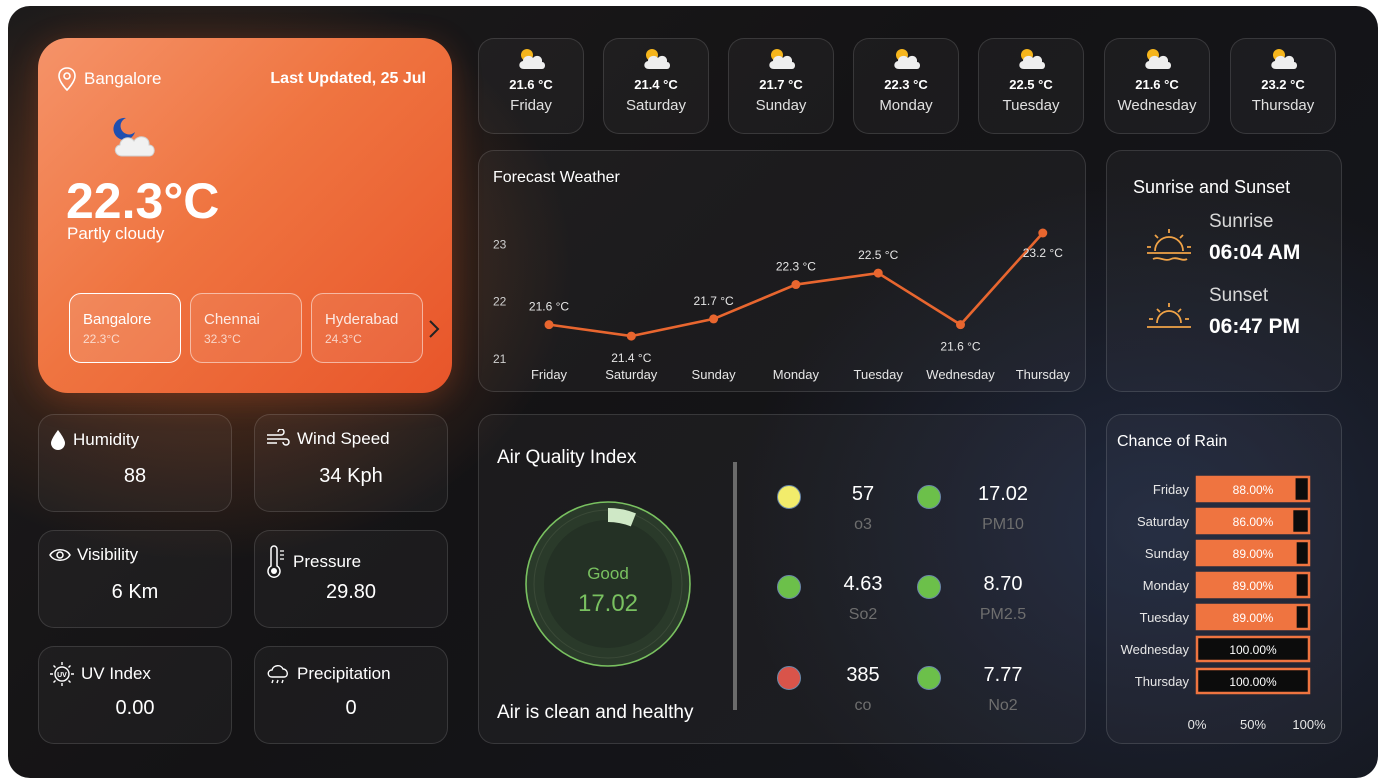 This screenshot has height=784, width=1387. I want to click on wind-speed-label: Wind Speed, so click(343, 438).